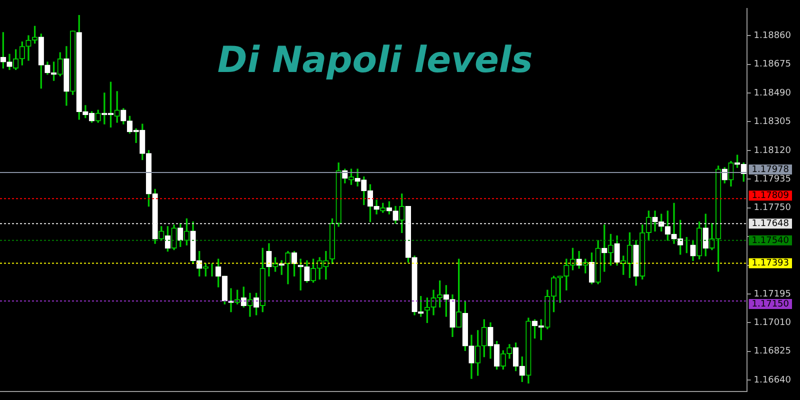  What do you see at coordinates (772, 179) in the screenshot?
I see `y-tick-label: 1.17935` at bounding box center [772, 179].